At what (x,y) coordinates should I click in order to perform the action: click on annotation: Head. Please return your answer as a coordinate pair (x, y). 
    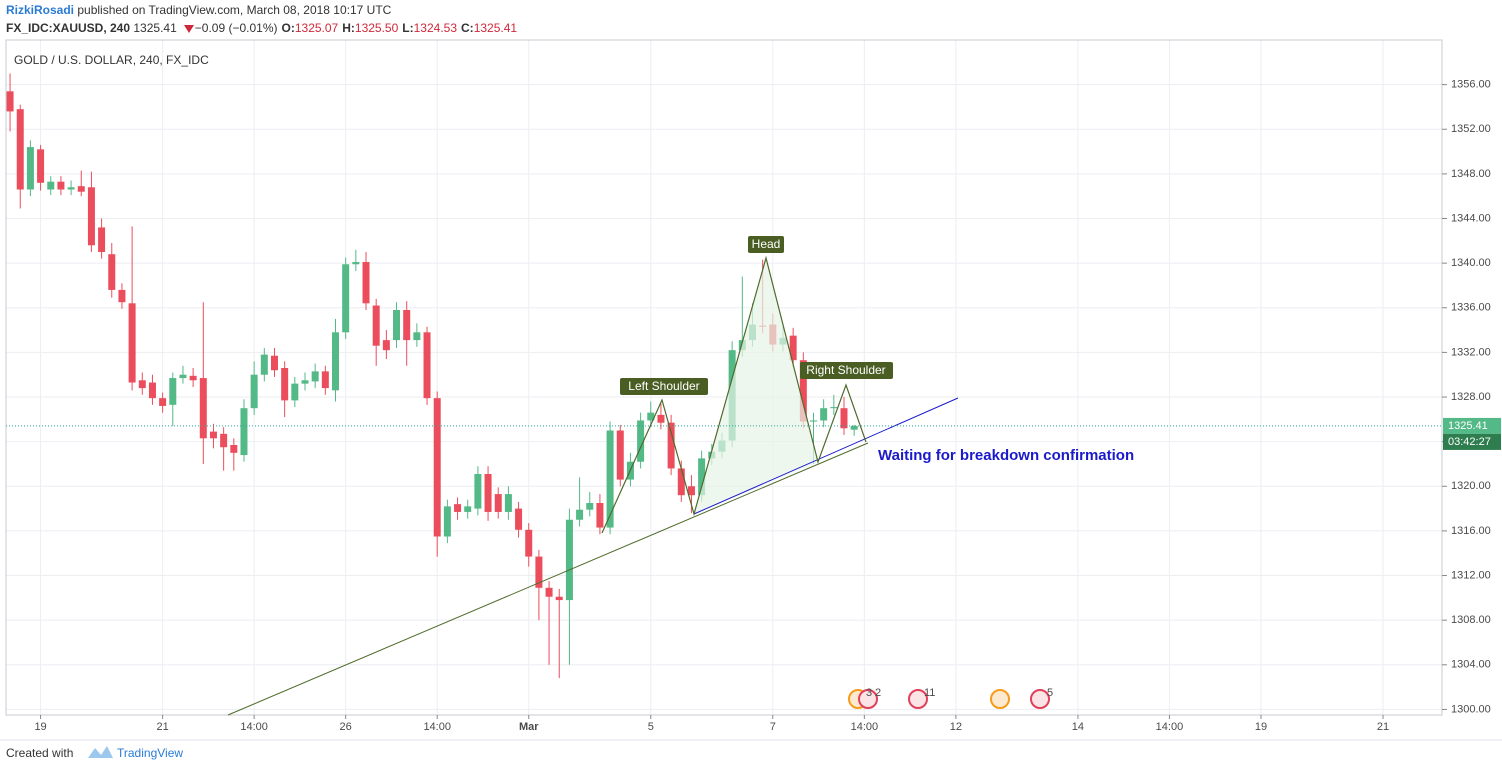
    Looking at the image, I should click on (766, 244).